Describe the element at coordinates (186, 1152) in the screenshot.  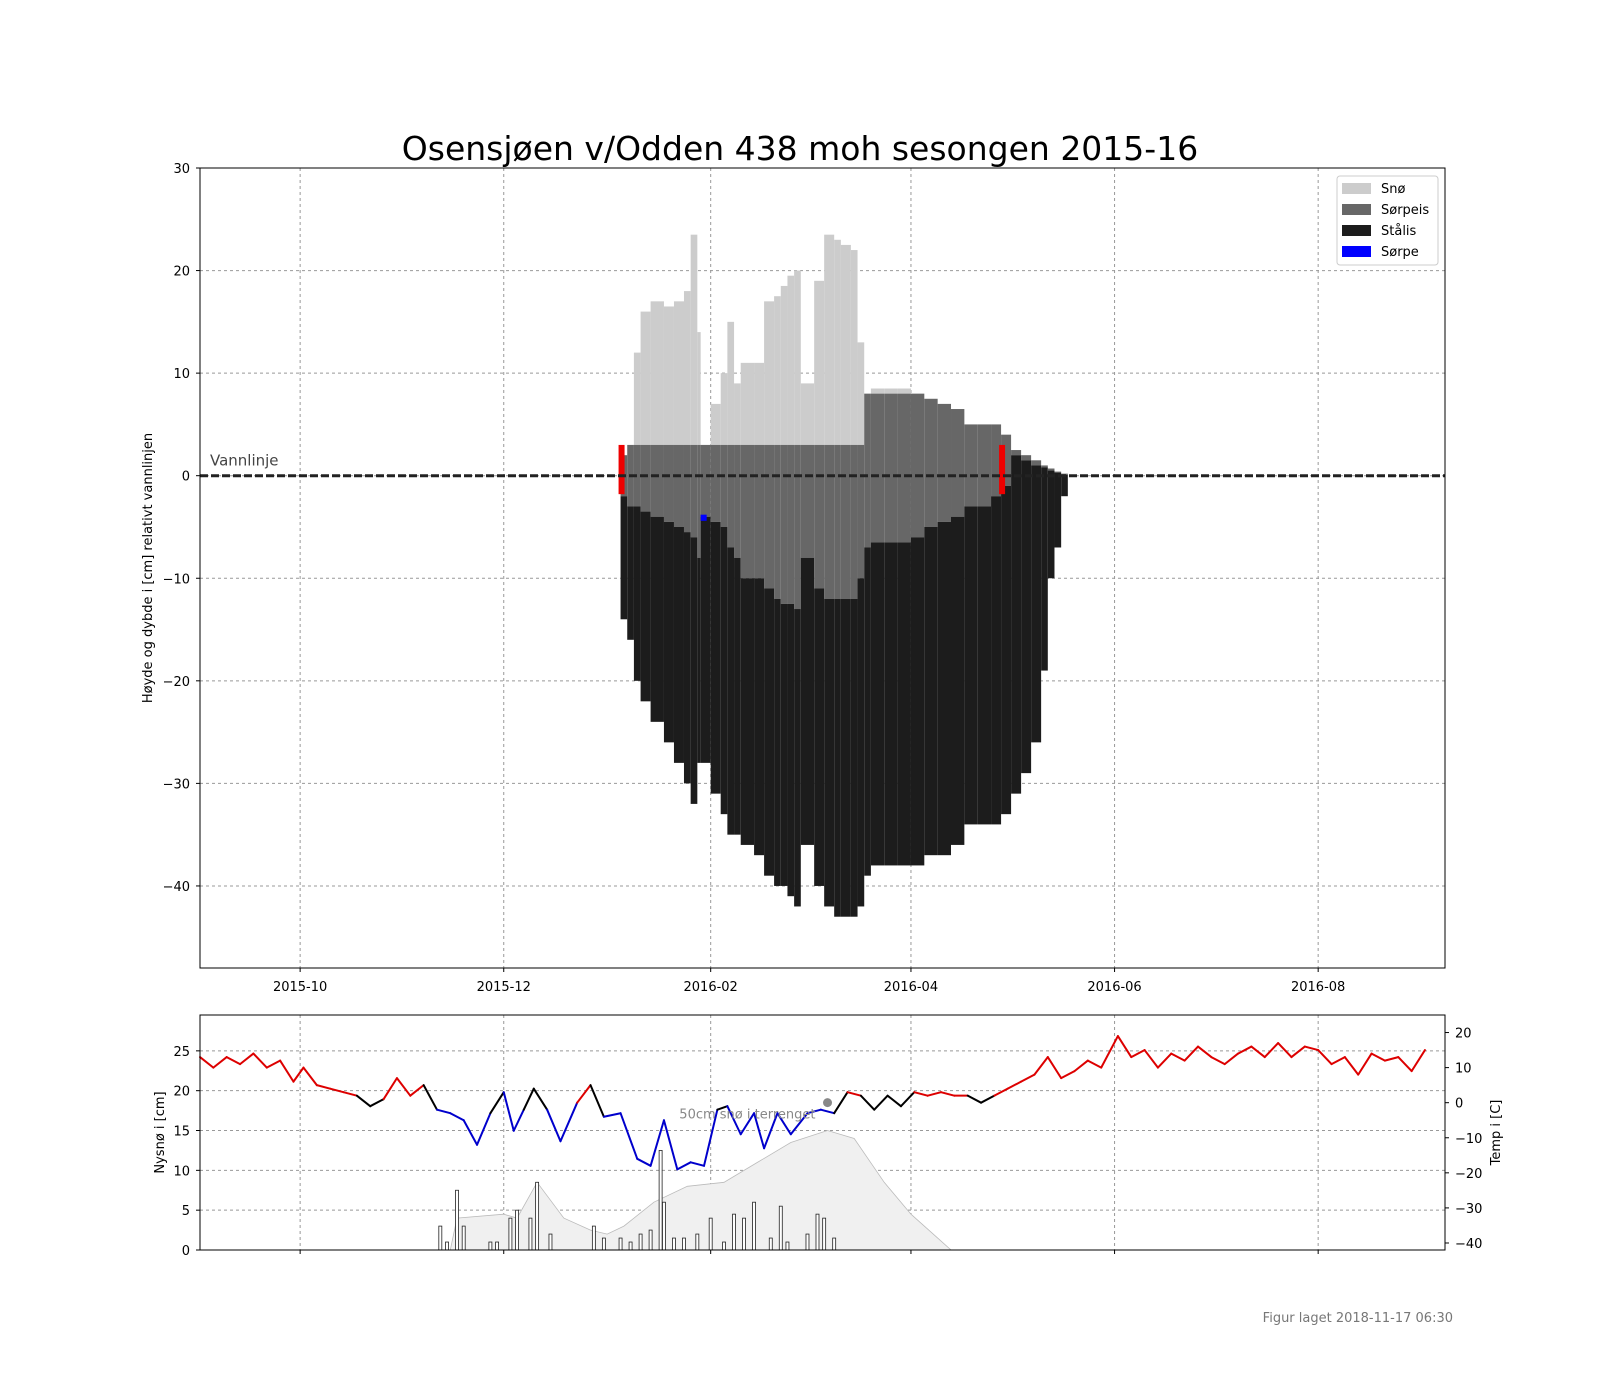
I see `sub-y-ticks-left: 0 5 10 15 20 25` at that location.